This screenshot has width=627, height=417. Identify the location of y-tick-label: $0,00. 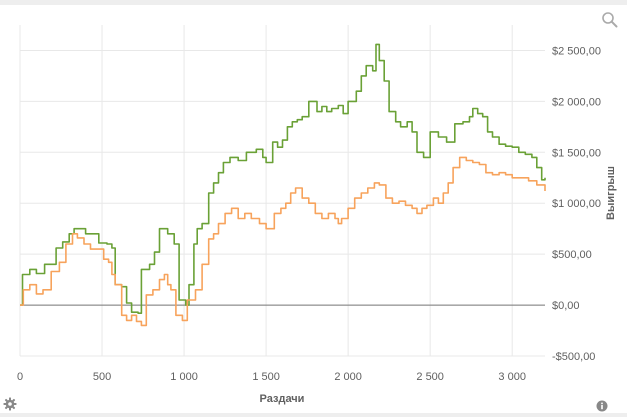
(566, 306).